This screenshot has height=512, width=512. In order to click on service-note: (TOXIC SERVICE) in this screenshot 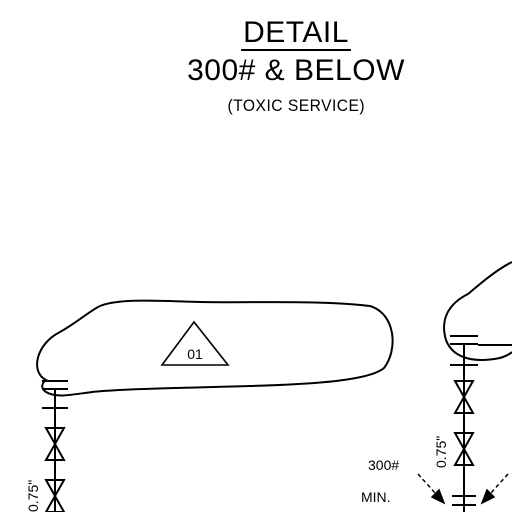, I will do `click(296, 105)`.